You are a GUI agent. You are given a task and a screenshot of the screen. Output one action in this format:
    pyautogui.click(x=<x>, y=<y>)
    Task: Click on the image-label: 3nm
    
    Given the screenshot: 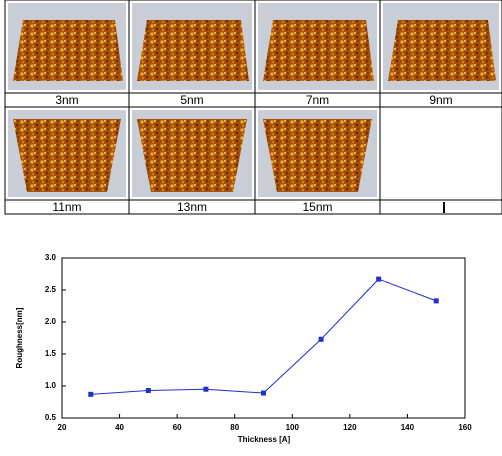 What is the action you would take?
    pyautogui.click(x=66, y=100)
    